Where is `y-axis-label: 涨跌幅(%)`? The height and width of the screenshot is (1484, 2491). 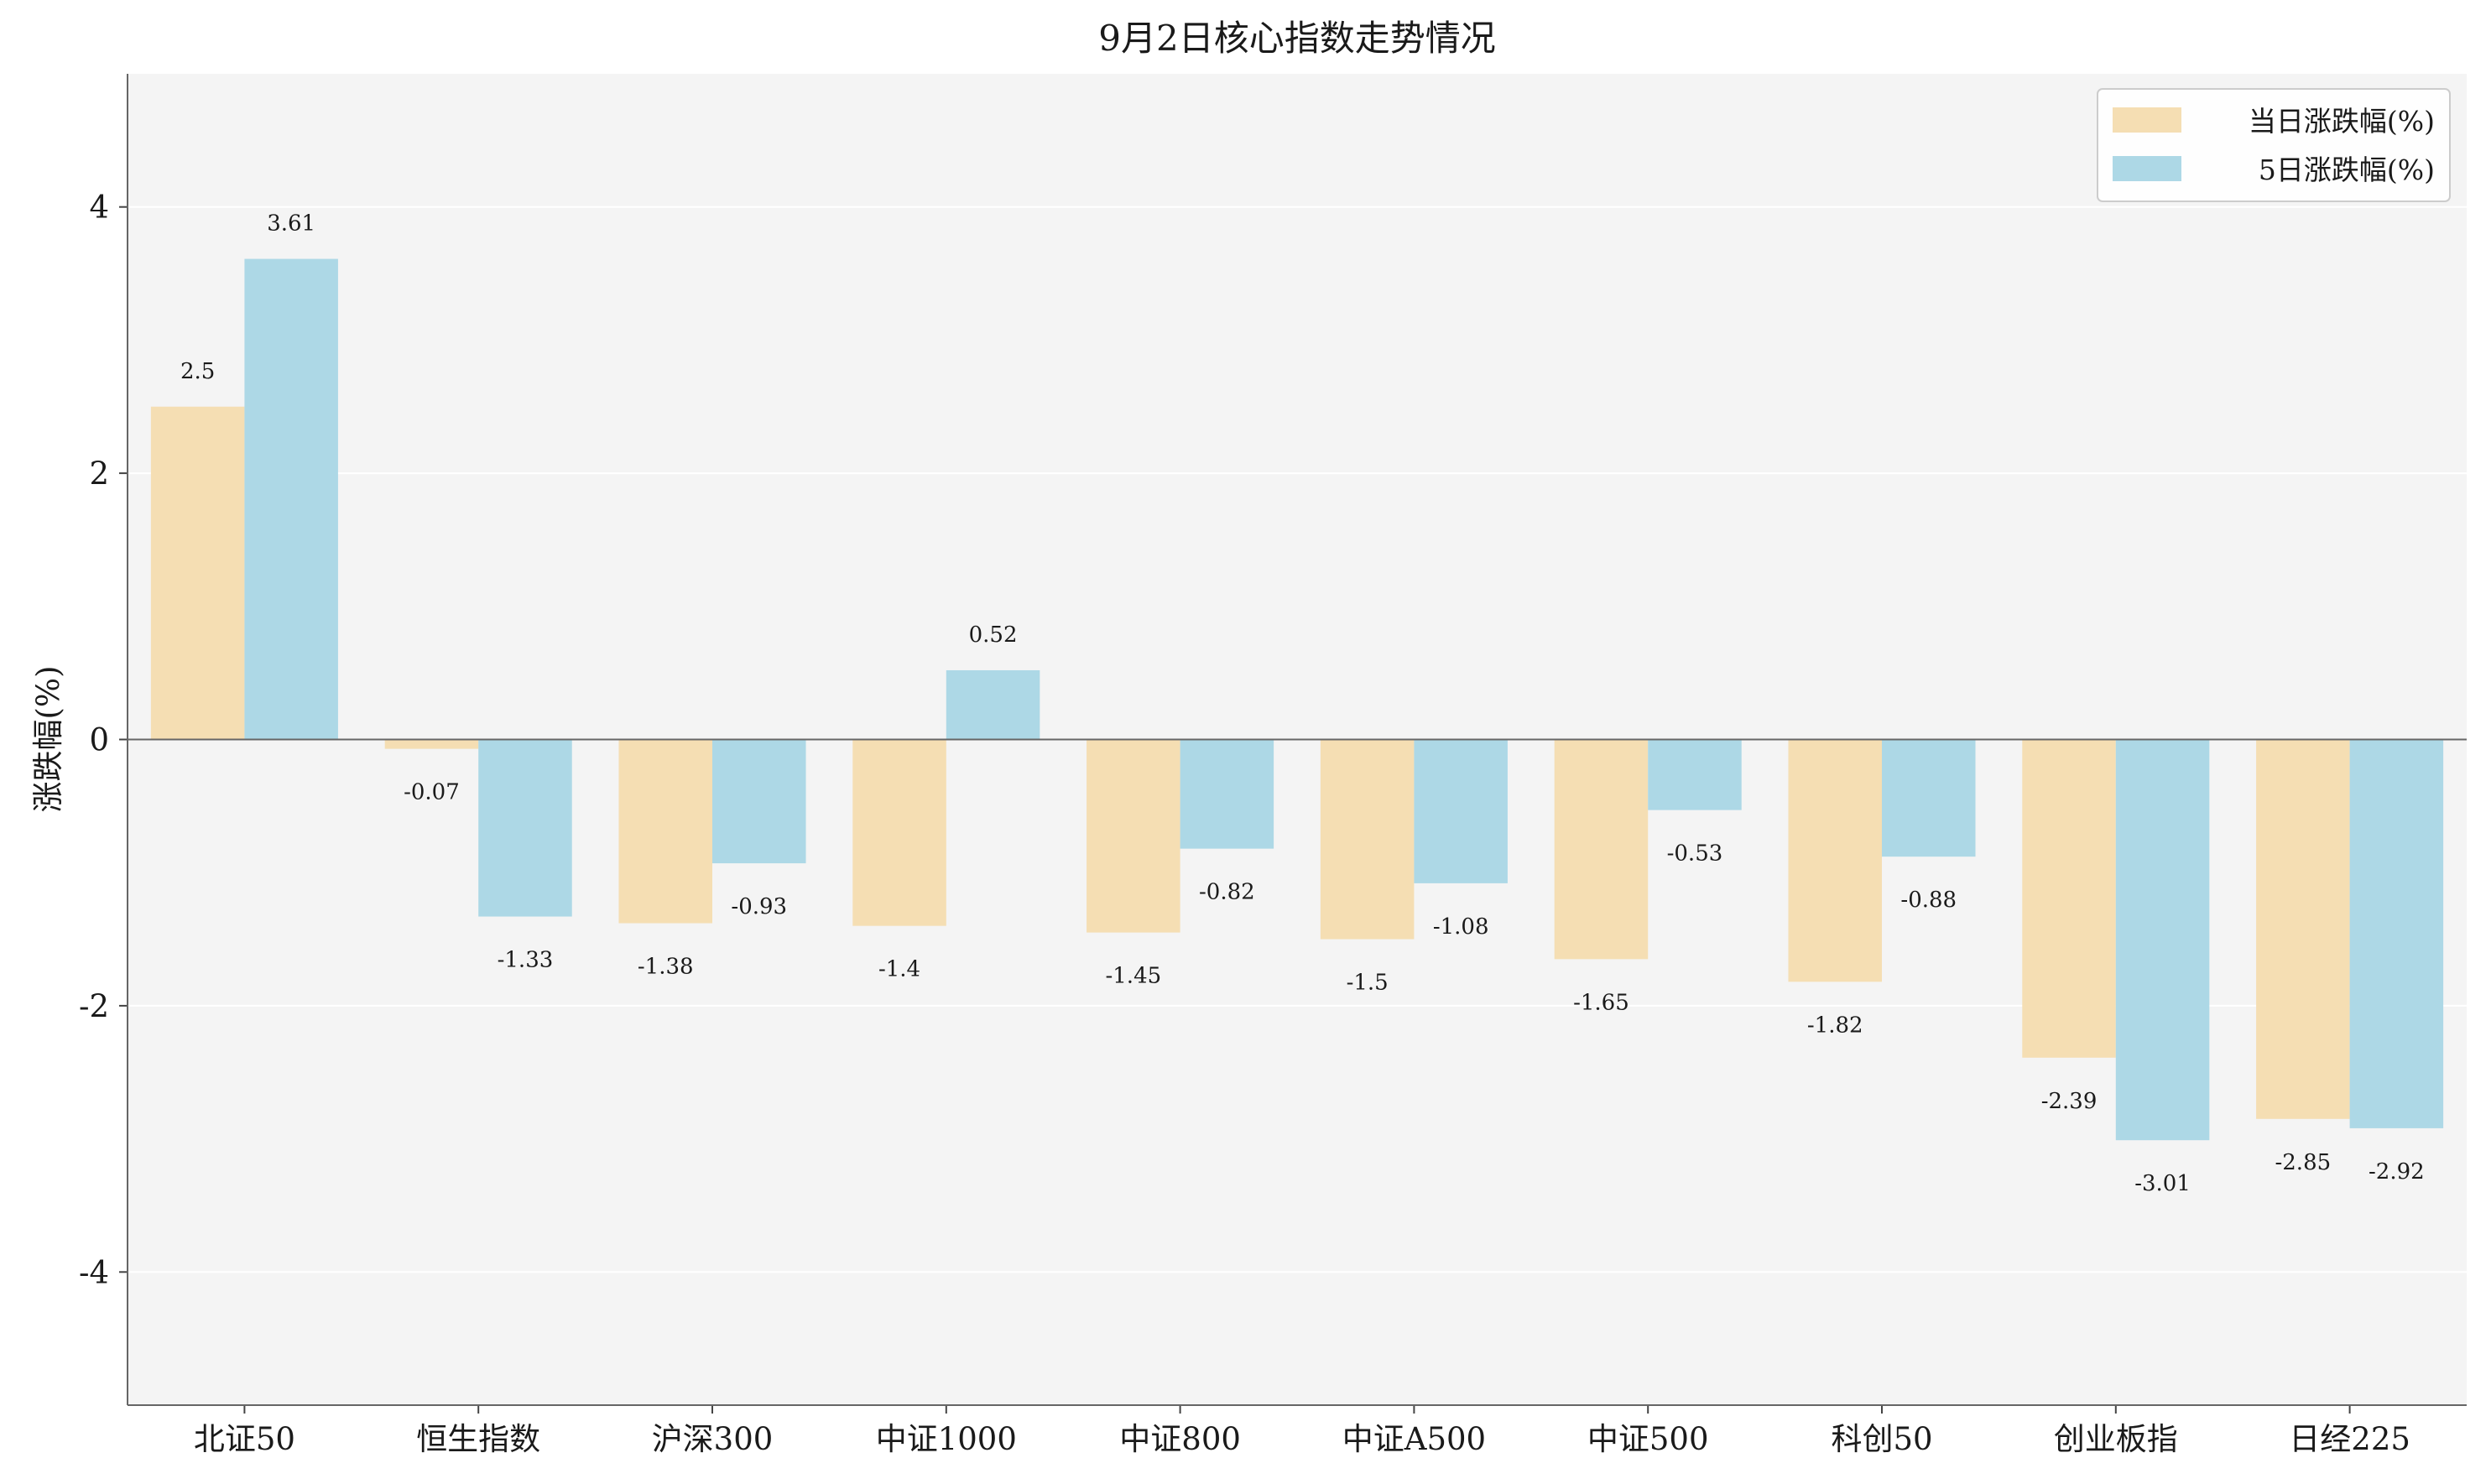
y-axis-label: 涨跌幅(%) is located at coordinates (48, 738).